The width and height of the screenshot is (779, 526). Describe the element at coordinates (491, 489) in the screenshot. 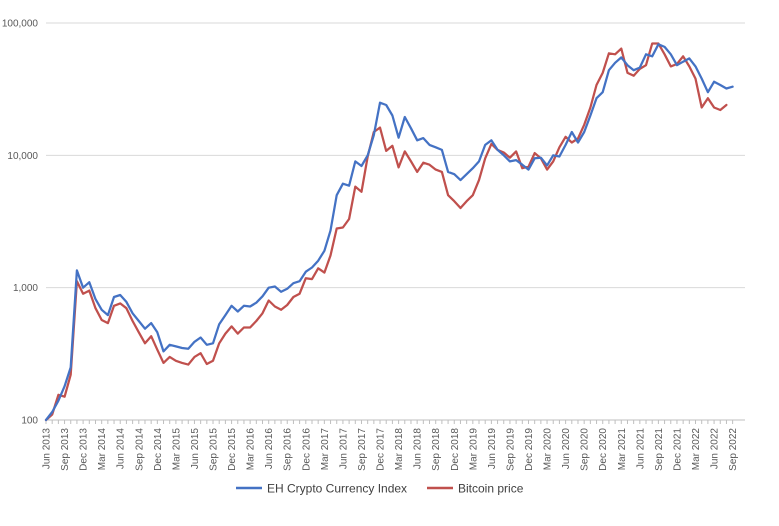

I see `legend-label: Bitcoin price` at that location.